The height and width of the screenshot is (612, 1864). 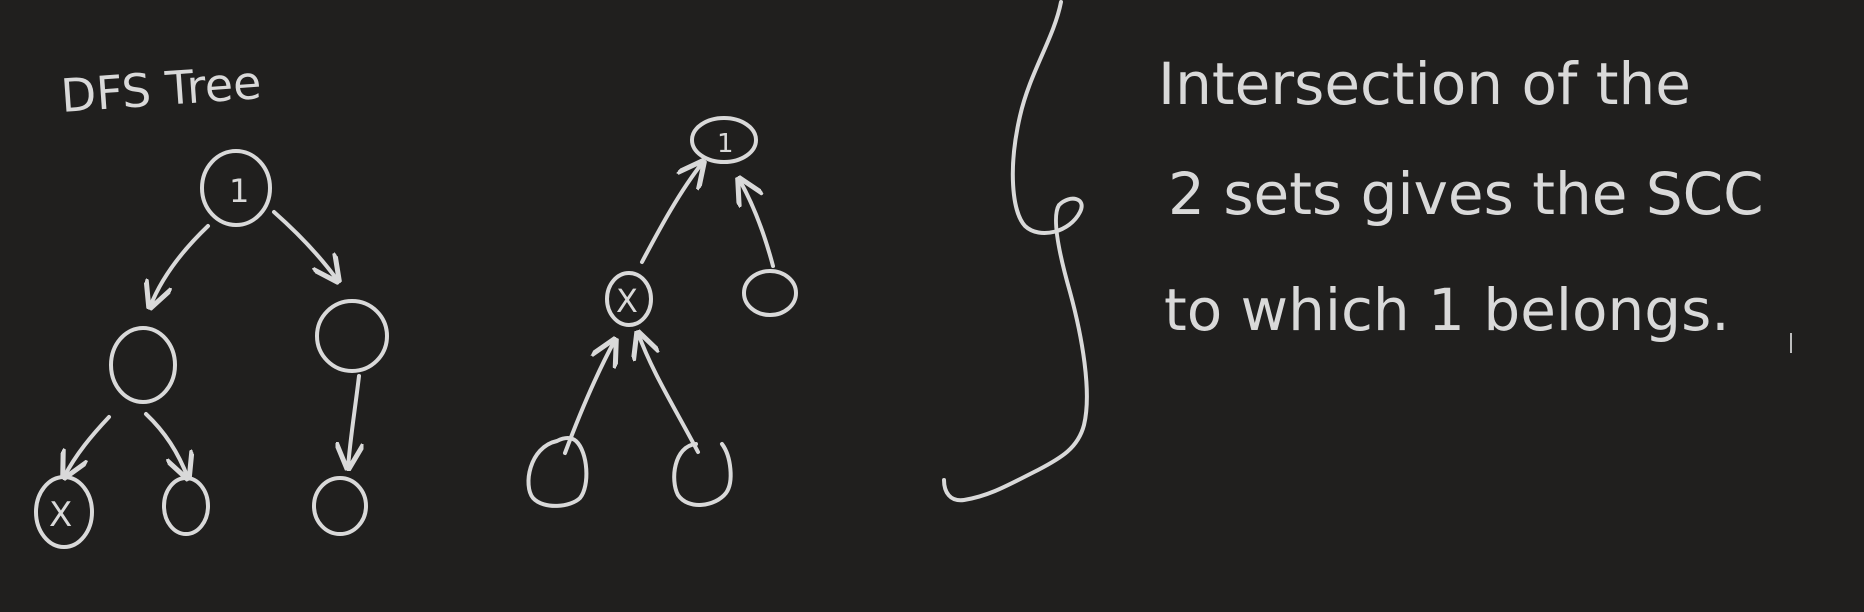 I want to click on reverse-edge-bottom-left-to-x, so click(x=589, y=397).